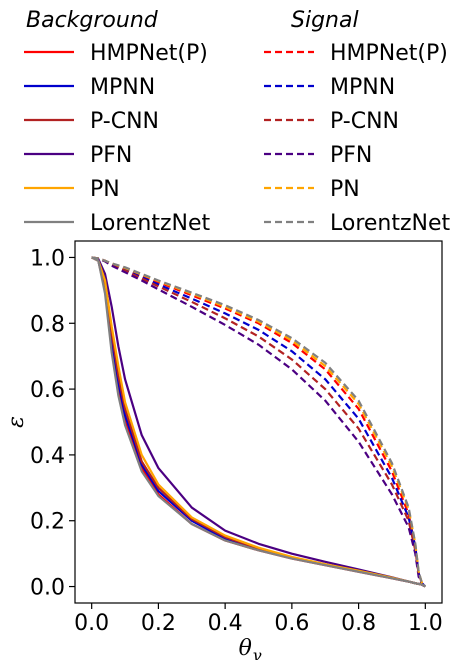  What do you see at coordinates (250, 648) in the screenshot?
I see `x-axis-label: θγ` at bounding box center [250, 648].